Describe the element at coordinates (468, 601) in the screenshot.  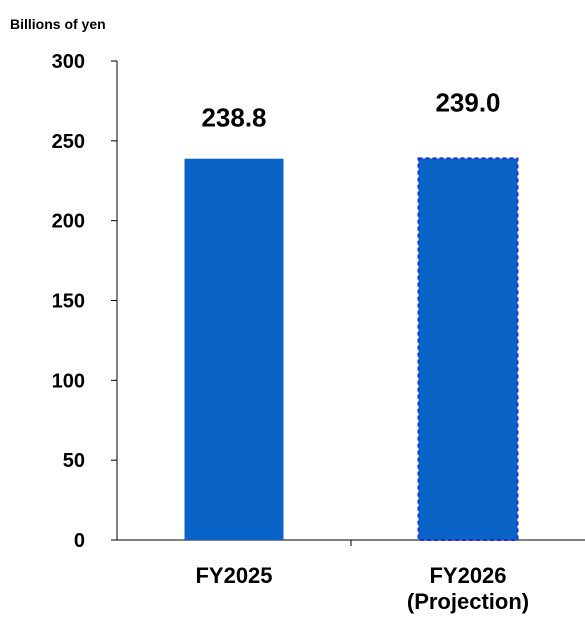
I see `x-tick-label: (Projection)` at that location.